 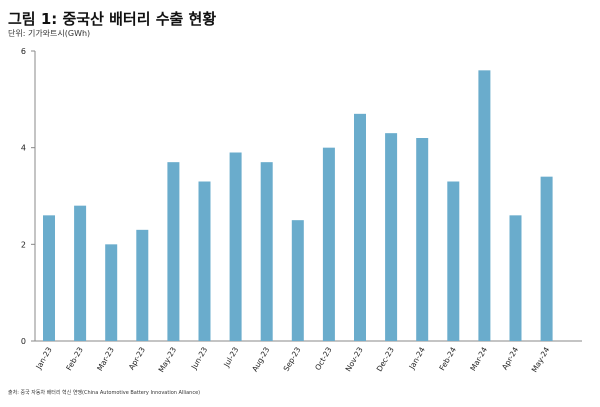 What do you see at coordinates (292, 359) in the screenshot?
I see `x-tick-label: Sep-23` at bounding box center [292, 359].